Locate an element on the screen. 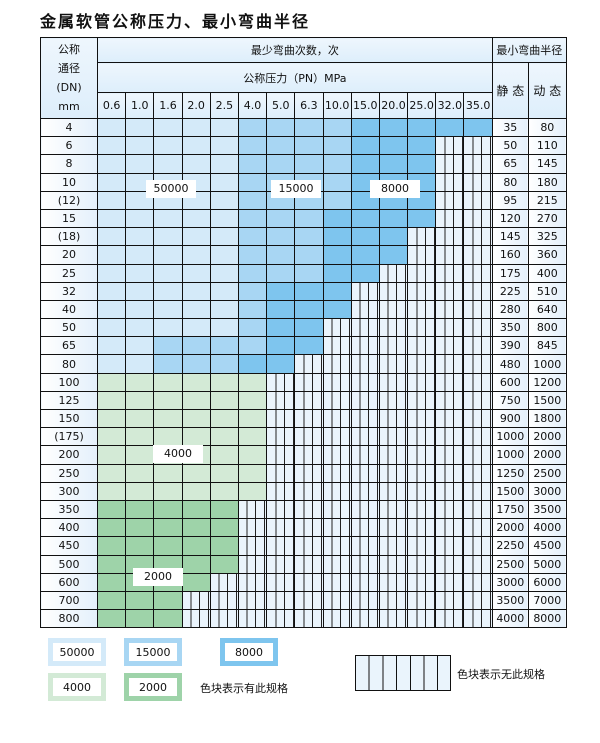 This screenshot has width=600, height=743. dynamic-radius-cell: 1800 is located at coordinates (547, 418).